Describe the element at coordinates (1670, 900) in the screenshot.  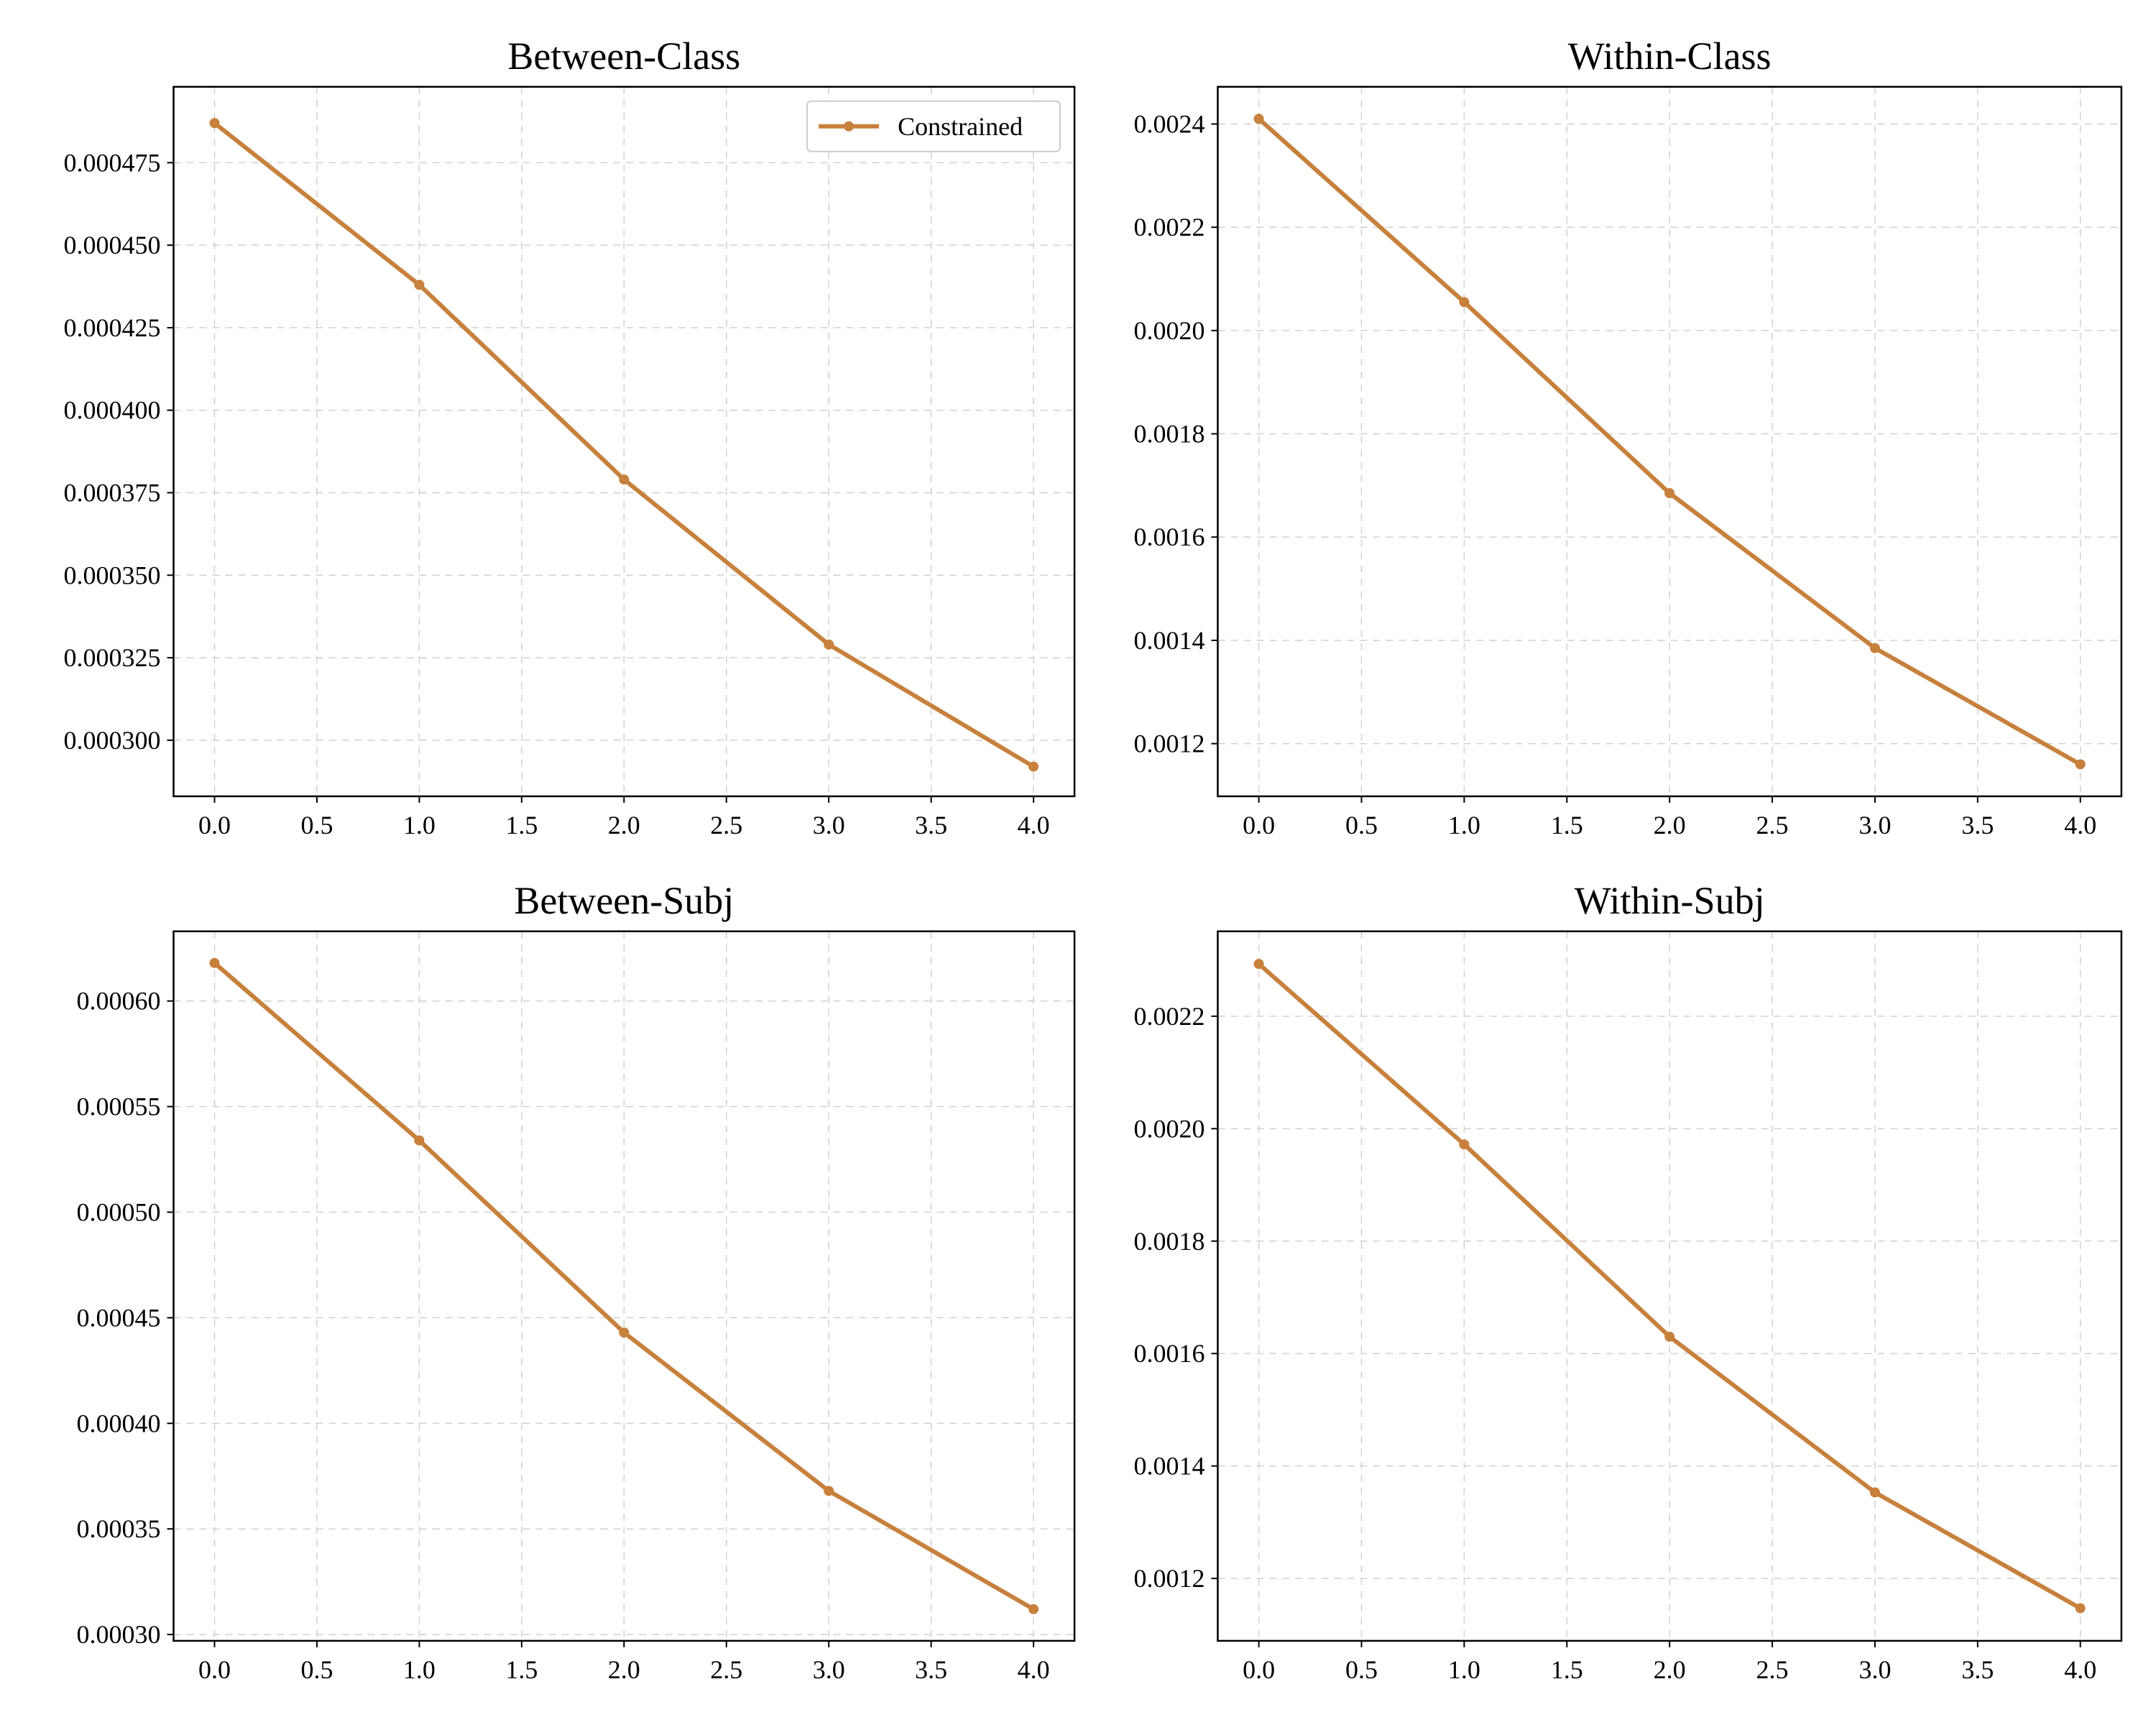
I see `chart-title: Within-Subj` at that location.